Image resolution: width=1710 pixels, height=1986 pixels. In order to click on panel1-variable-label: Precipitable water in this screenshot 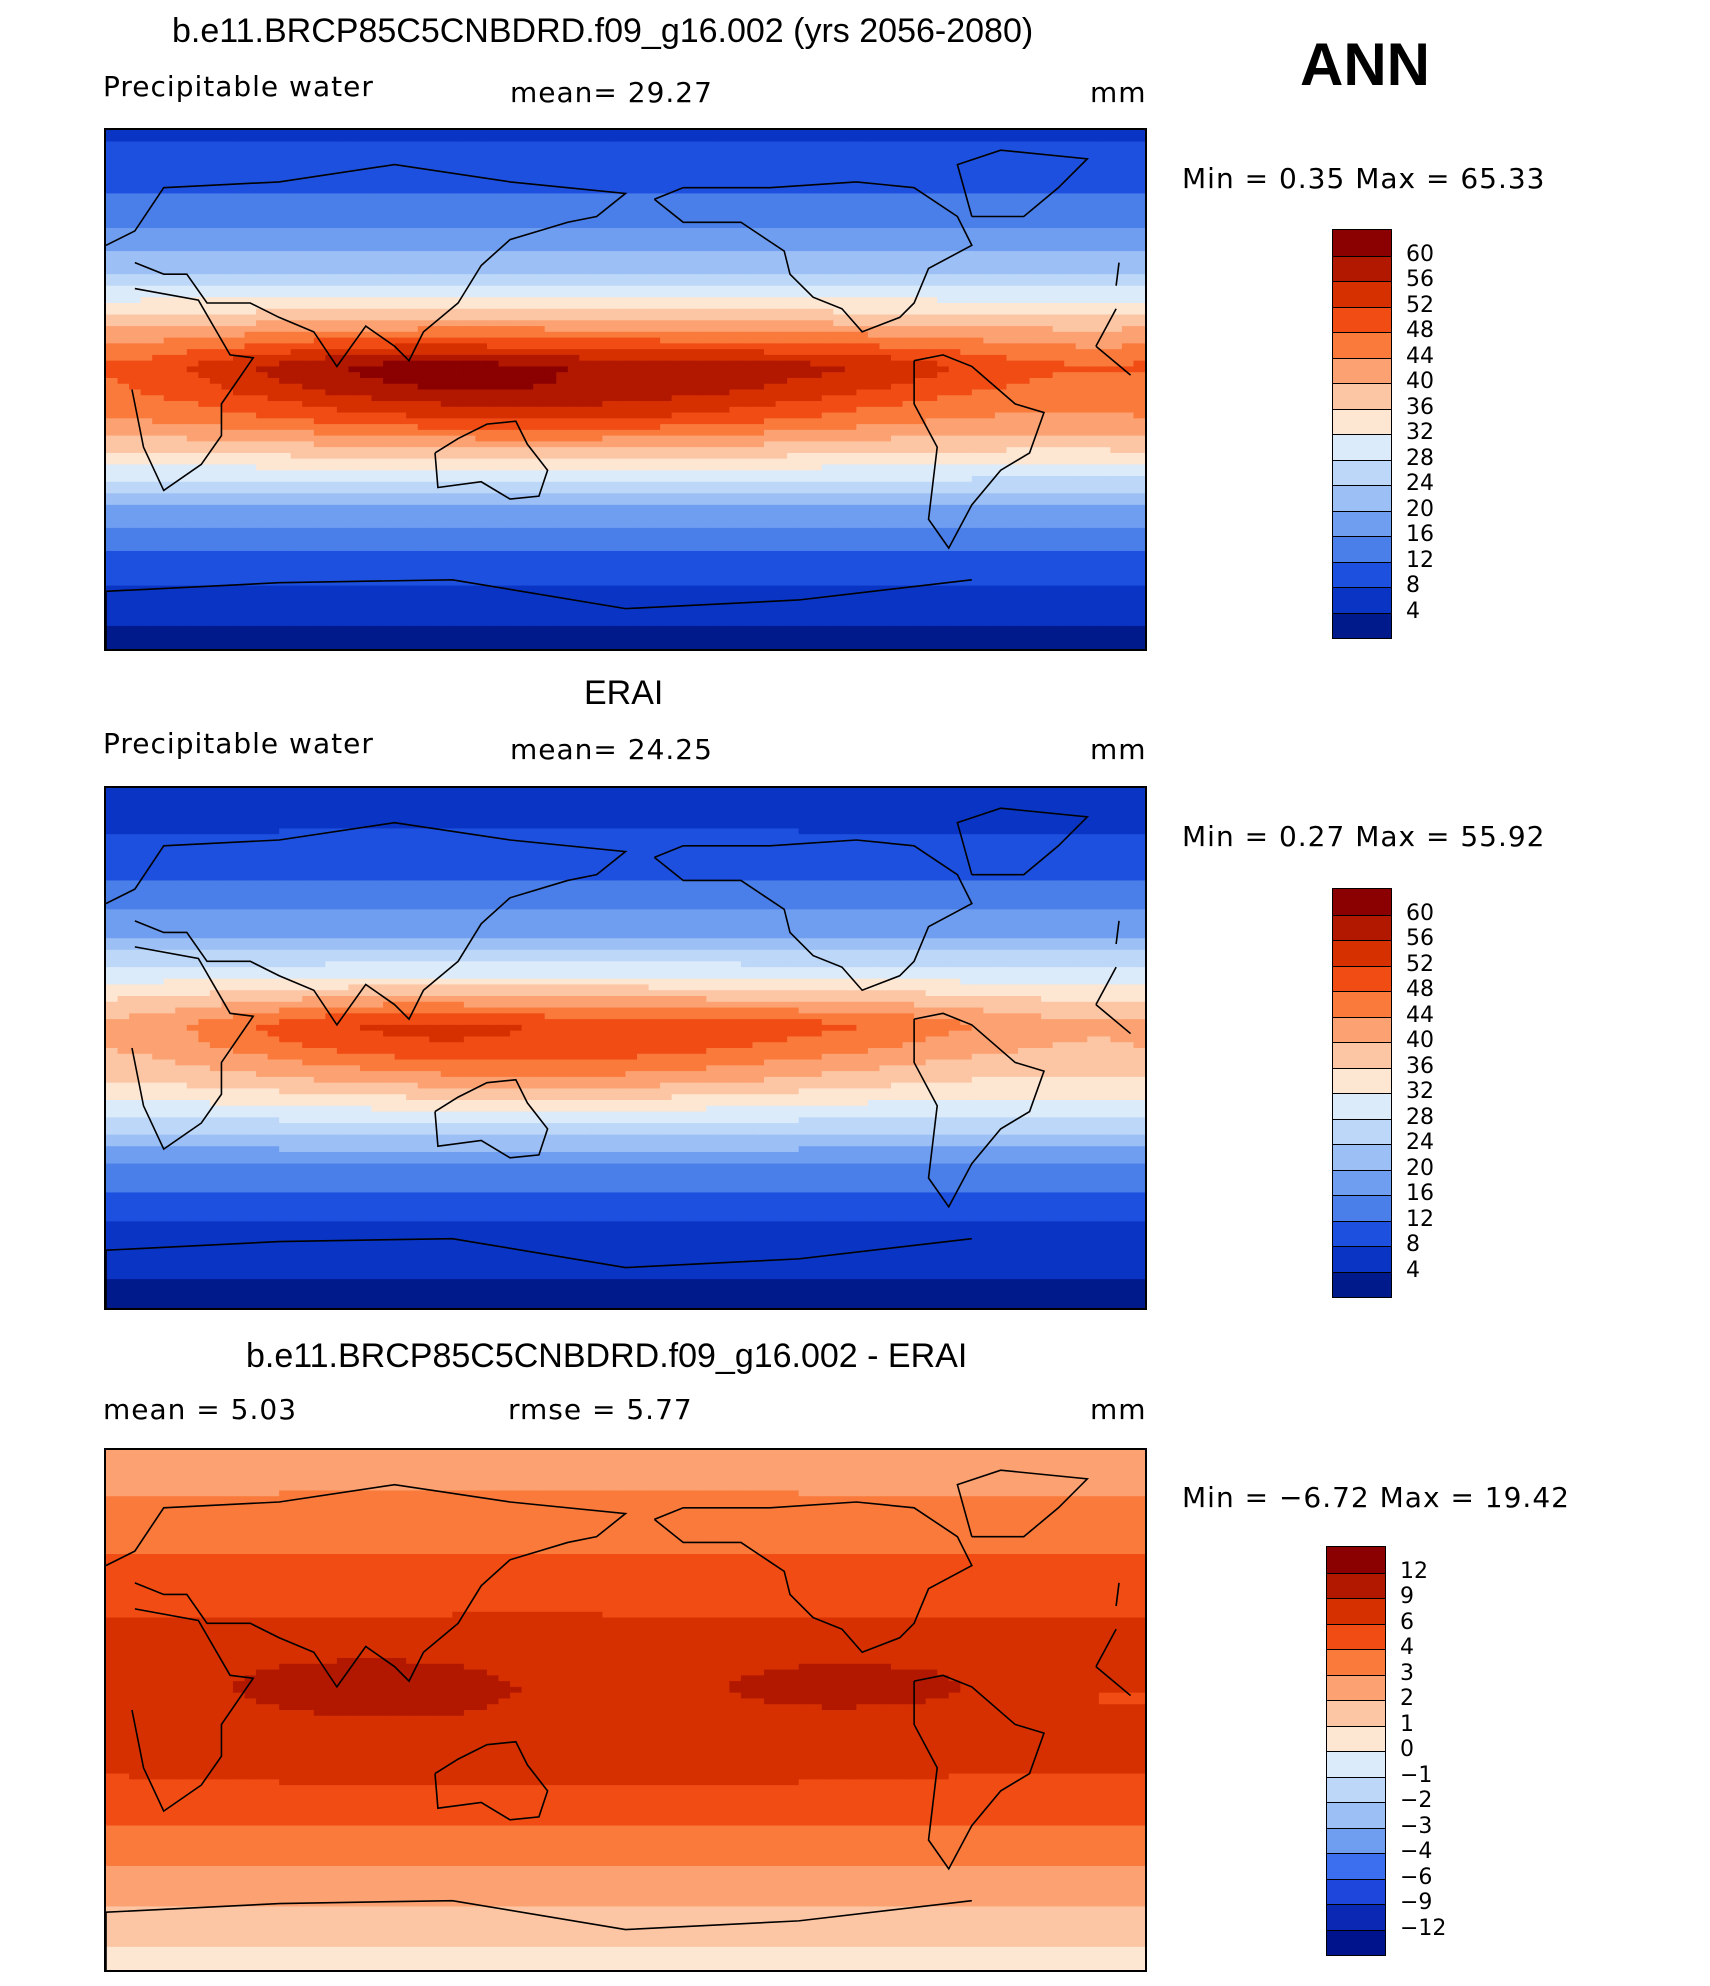, I will do `click(238, 86)`.